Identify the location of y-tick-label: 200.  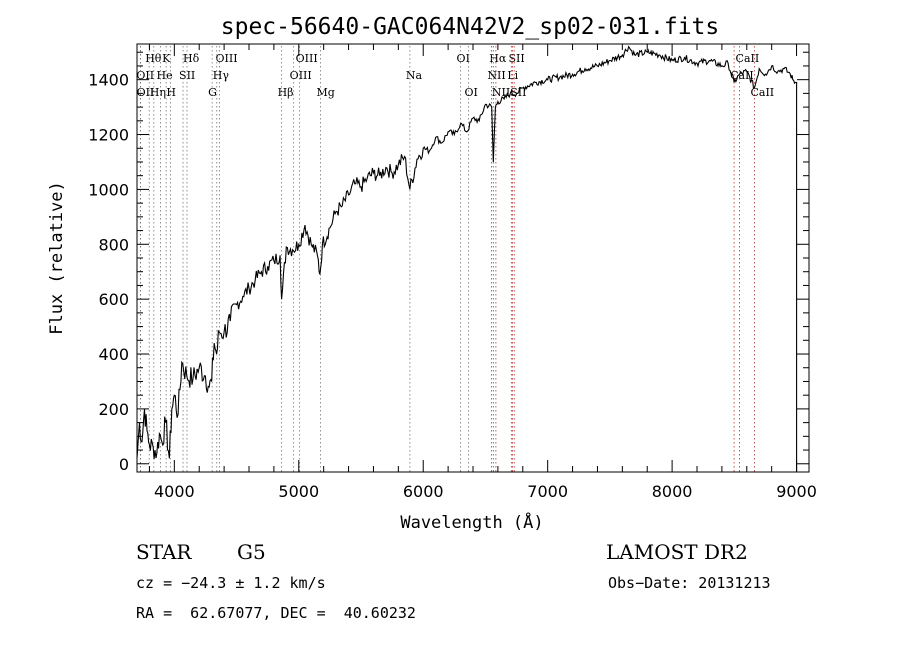
(113, 409).